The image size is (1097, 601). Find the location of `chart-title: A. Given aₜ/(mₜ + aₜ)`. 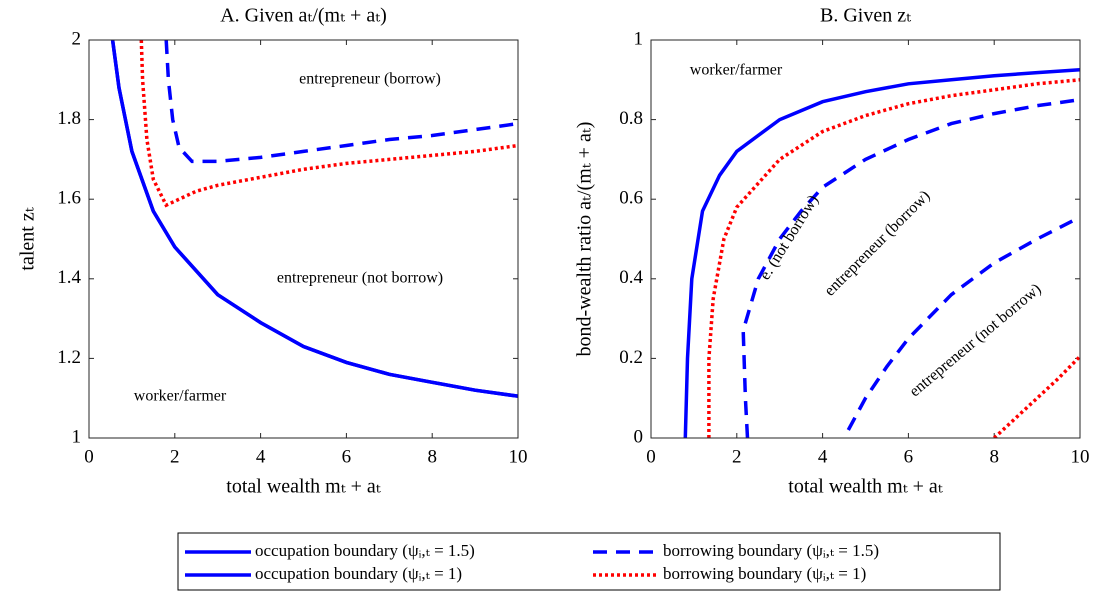

chart-title: A. Given aₜ/(mₜ + aₜ) is located at coordinates (303, 16).